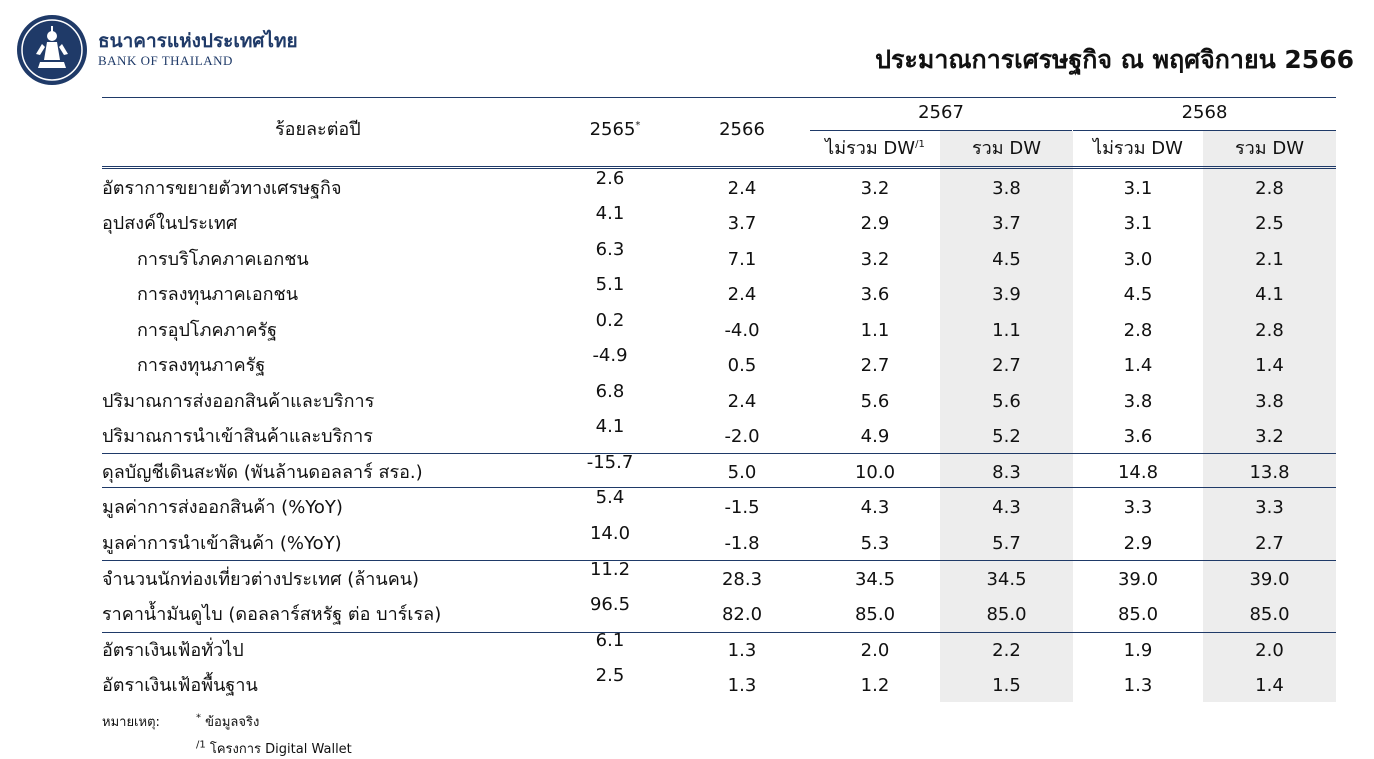  What do you see at coordinates (1006, 685) in the screenshot?
I see `cell-2567-incl-dw: 1.5` at bounding box center [1006, 685].